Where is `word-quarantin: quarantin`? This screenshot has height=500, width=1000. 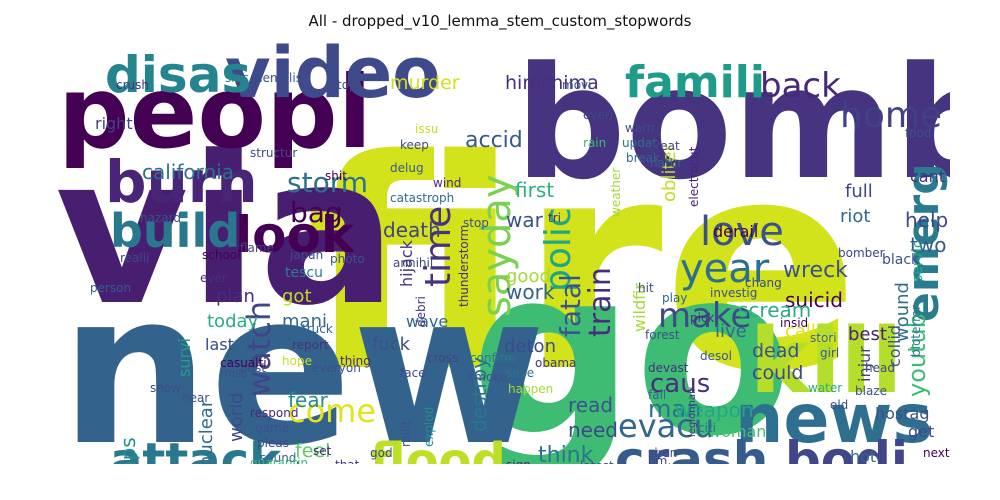 word-quarantin: quarantin is located at coordinates (279, 460).